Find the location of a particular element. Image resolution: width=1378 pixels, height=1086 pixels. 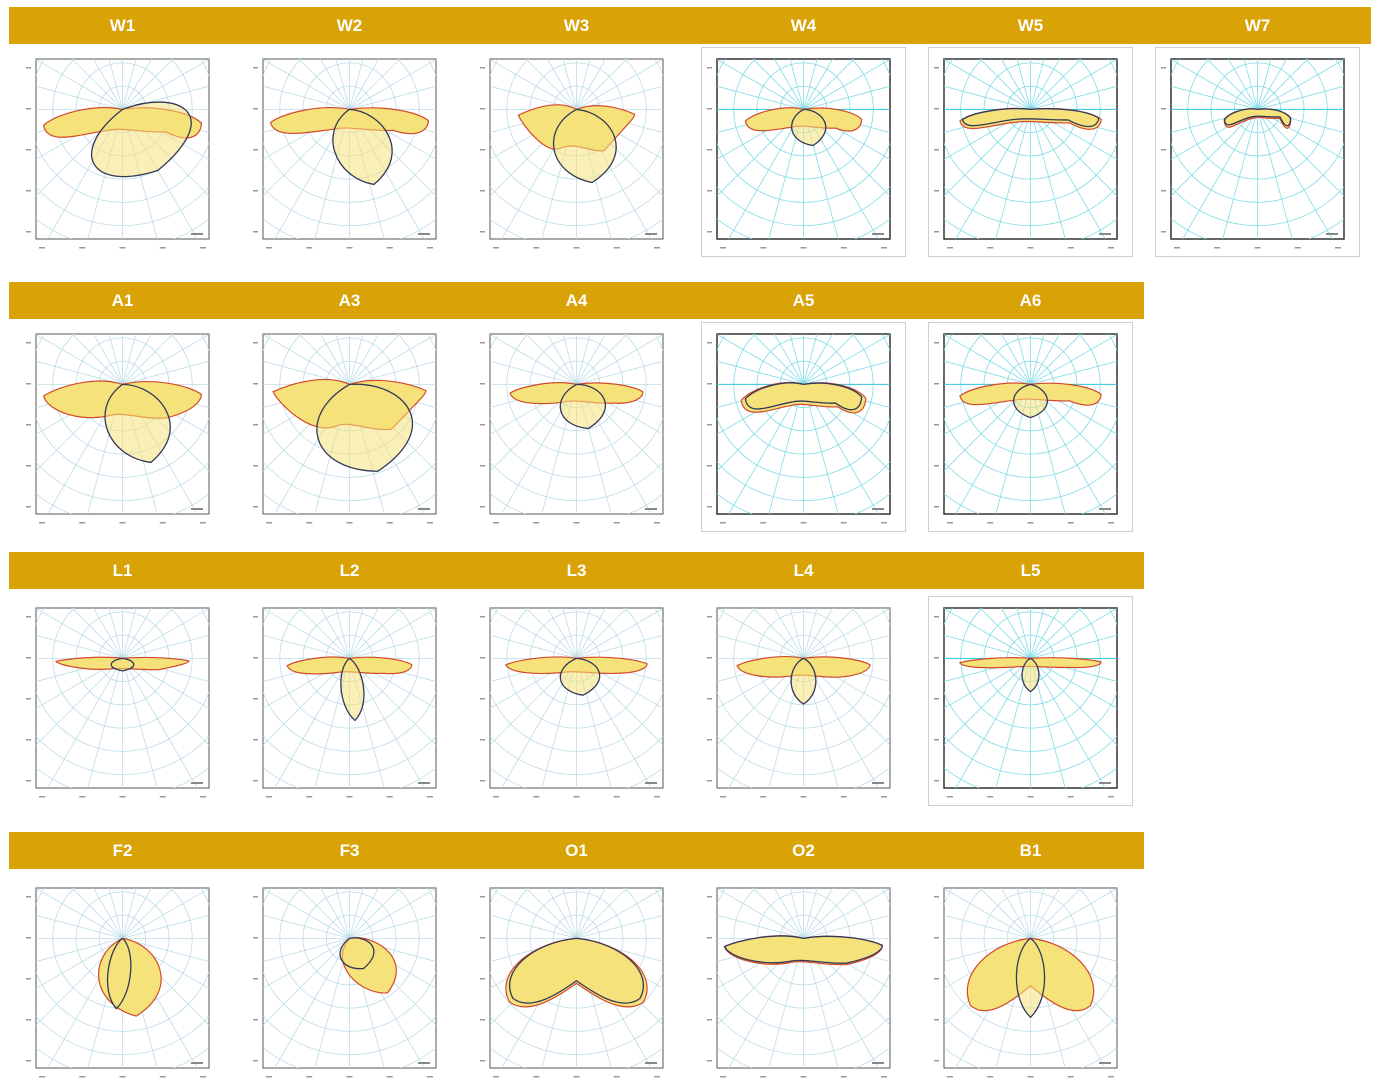

header-band-row-4: F2 F3 O1 O2 B1 is located at coordinates (576, 850).